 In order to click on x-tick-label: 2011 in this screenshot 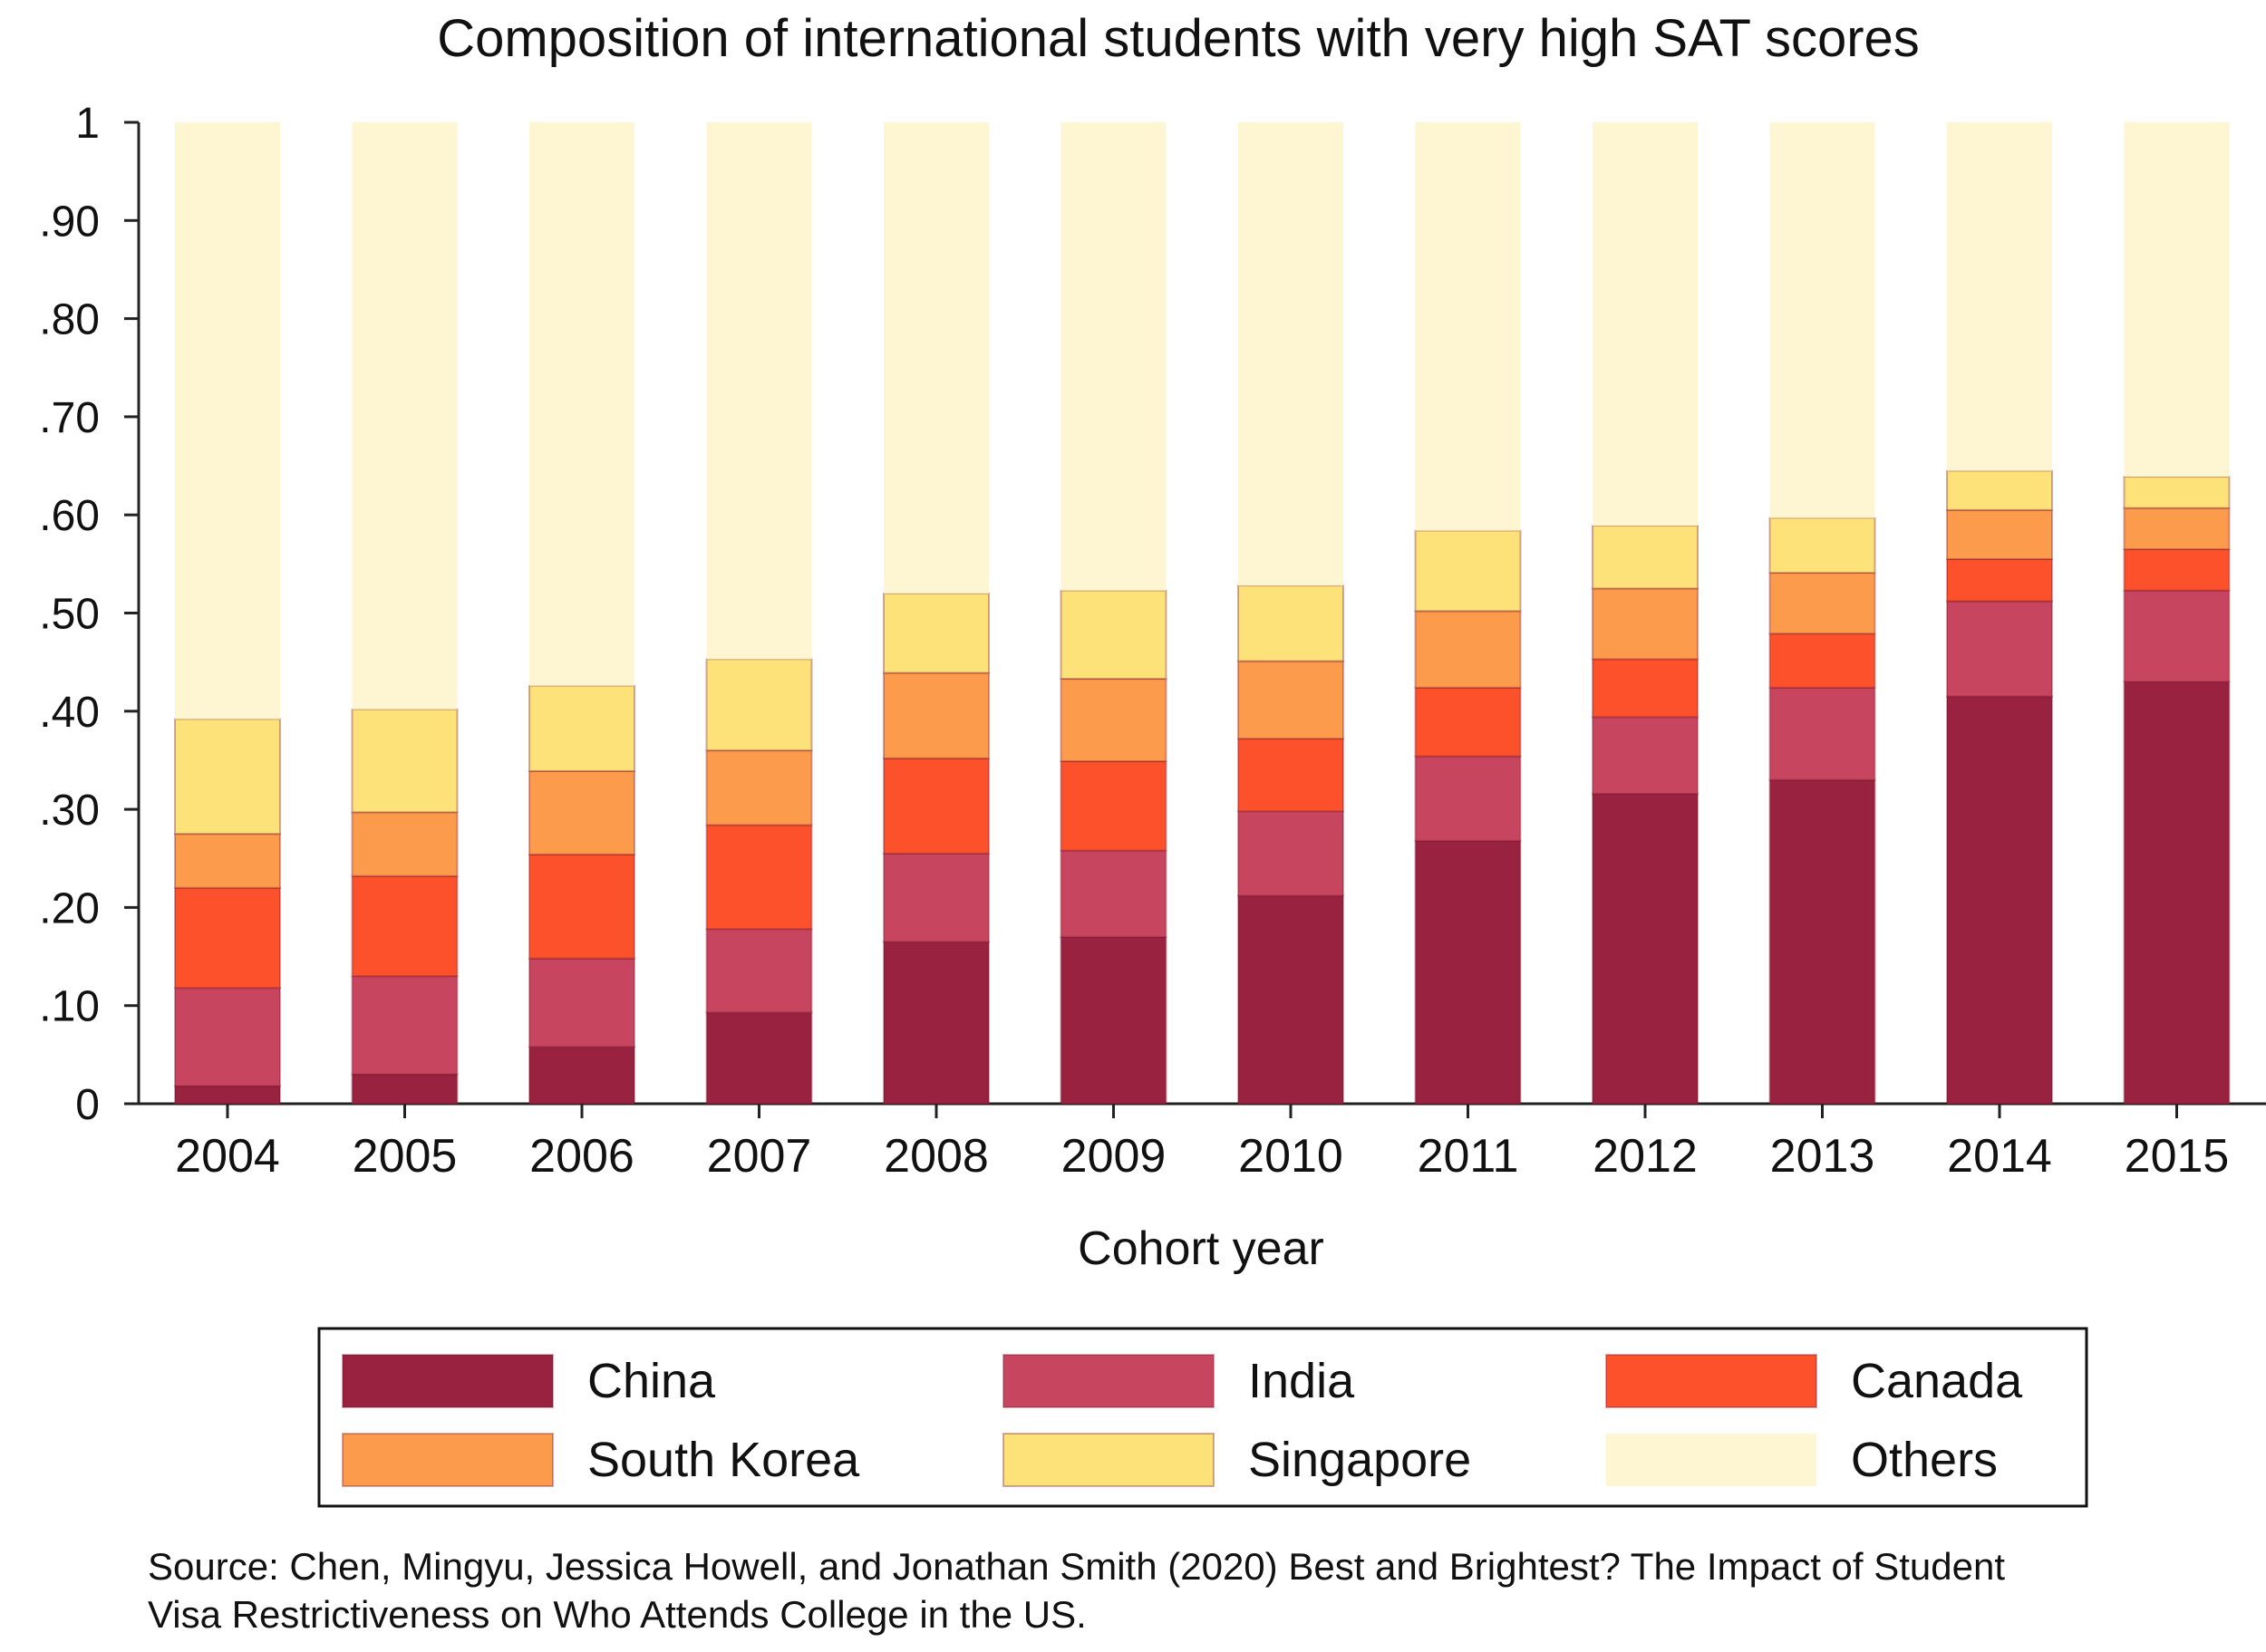, I will do `click(1468, 1156)`.